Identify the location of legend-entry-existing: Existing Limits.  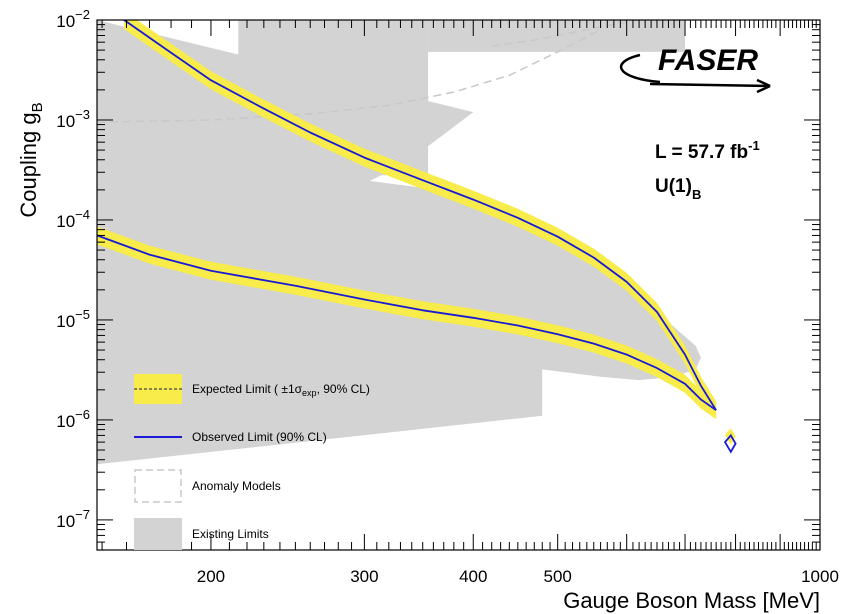
(201, 534).